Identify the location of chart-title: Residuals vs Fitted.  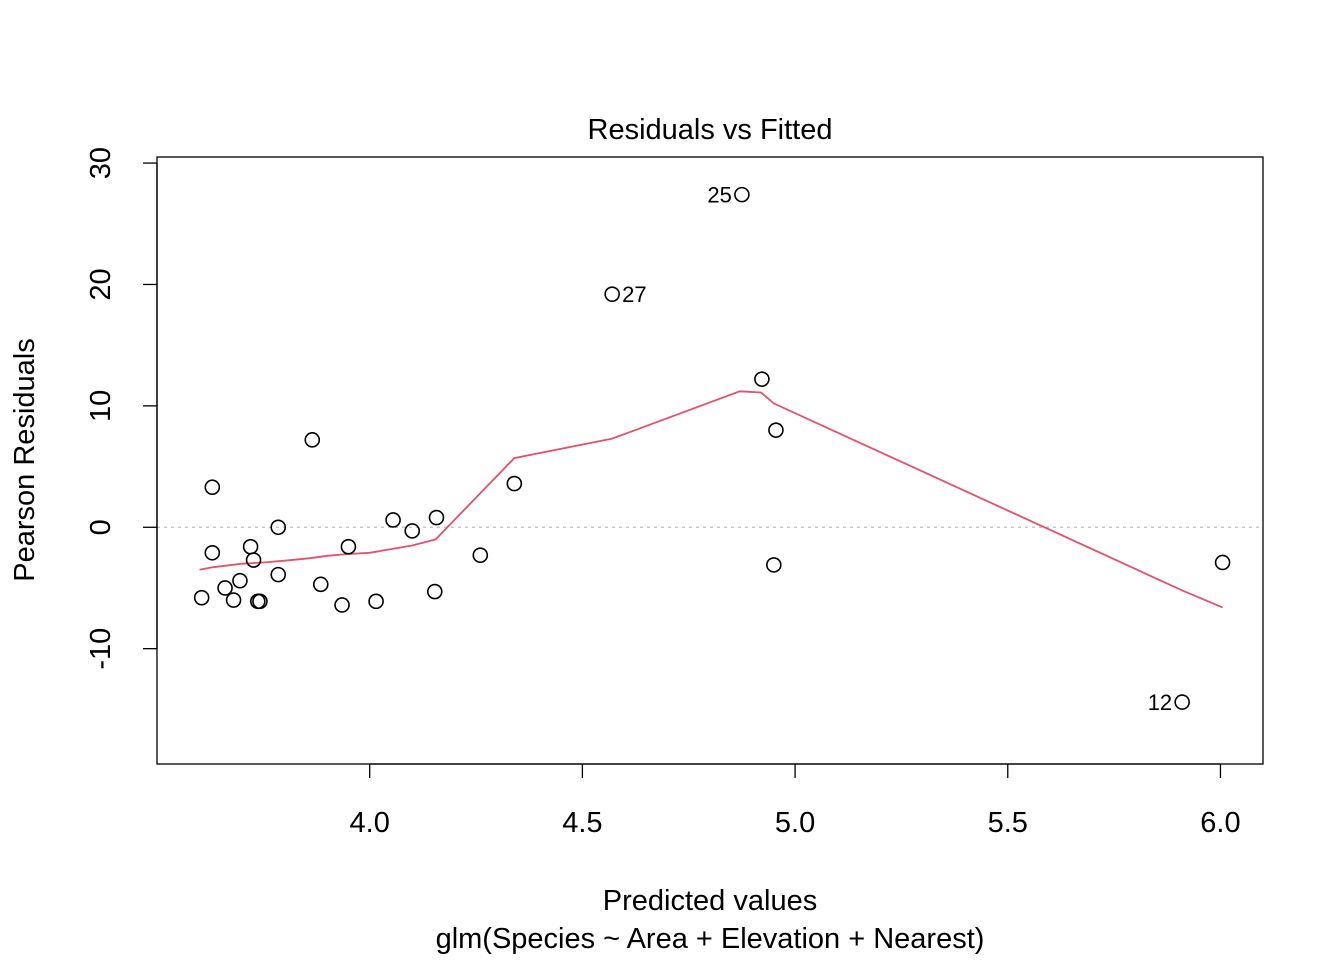
(710, 130).